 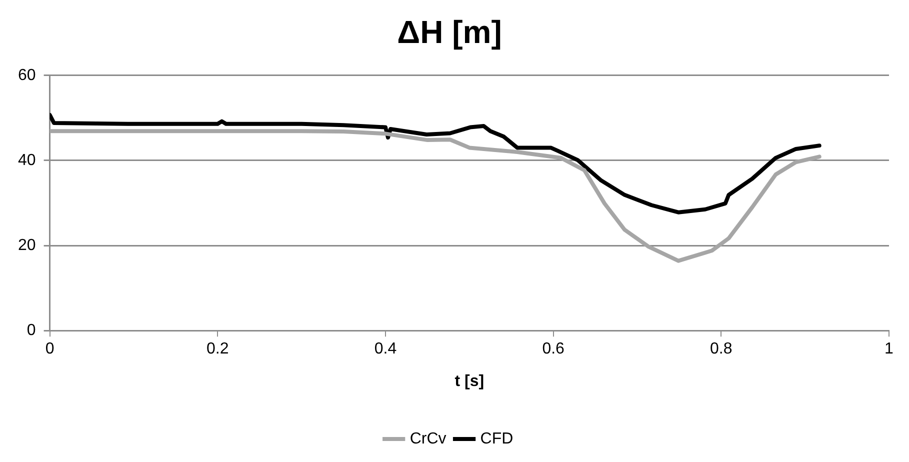 What do you see at coordinates (889, 349) in the screenshot?
I see `x-tick-label: 1` at bounding box center [889, 349].